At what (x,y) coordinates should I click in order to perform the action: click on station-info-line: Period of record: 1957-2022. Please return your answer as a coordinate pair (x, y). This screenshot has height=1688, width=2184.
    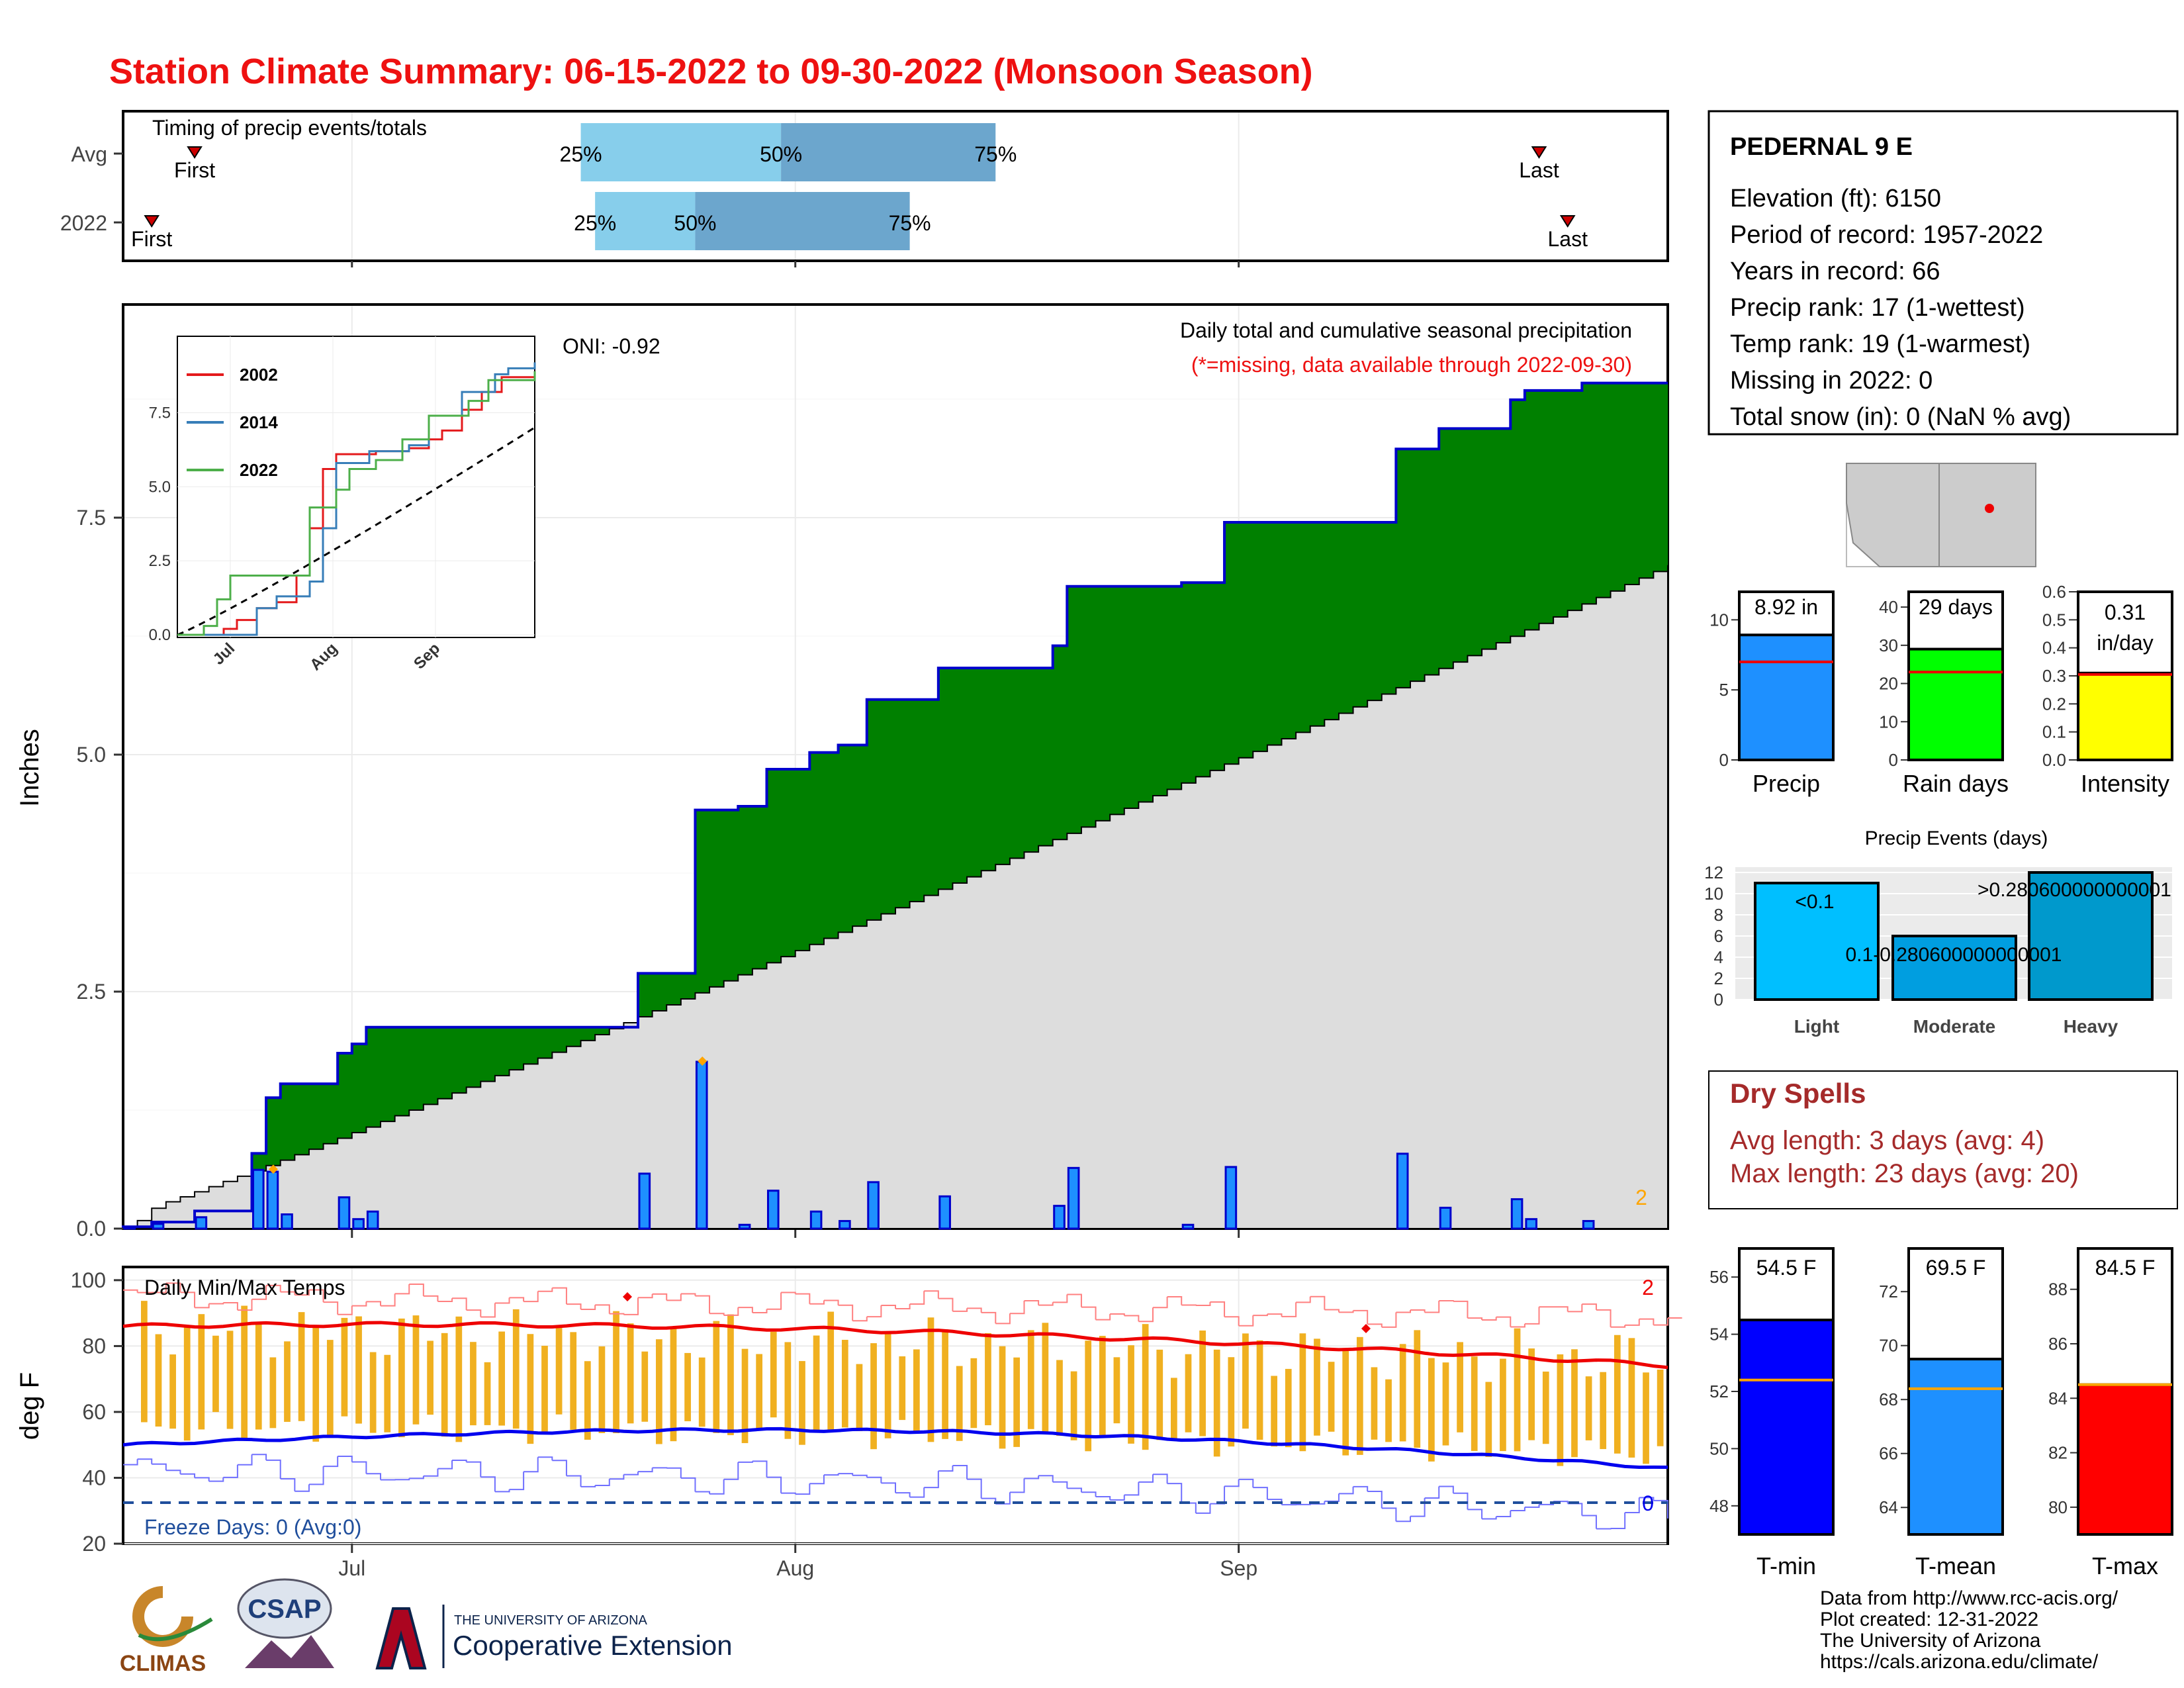
    Looking at the image, I should click on (1886, 235).